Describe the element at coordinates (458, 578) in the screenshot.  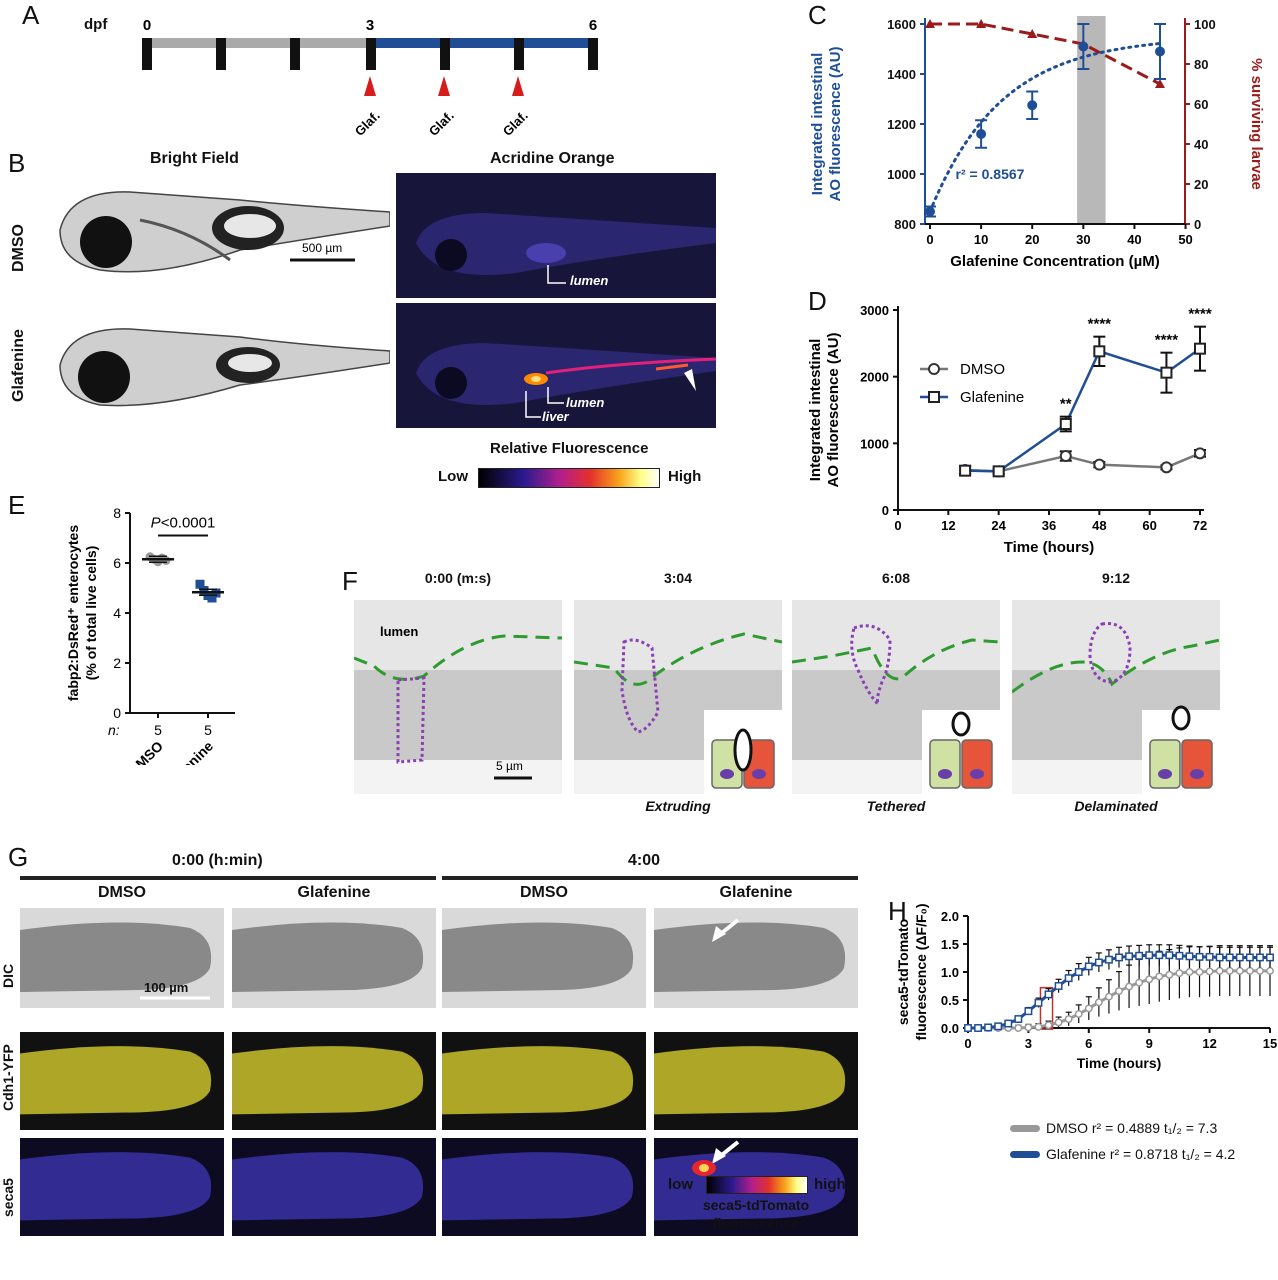
I see `f-time-label: 0:00 (m:s)` at that location.